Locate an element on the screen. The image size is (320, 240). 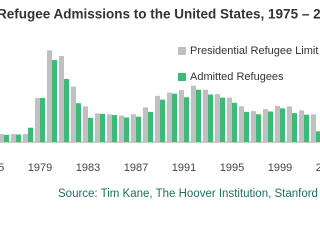
x-tick-label: 2003 is located at coordinates (318, 168).